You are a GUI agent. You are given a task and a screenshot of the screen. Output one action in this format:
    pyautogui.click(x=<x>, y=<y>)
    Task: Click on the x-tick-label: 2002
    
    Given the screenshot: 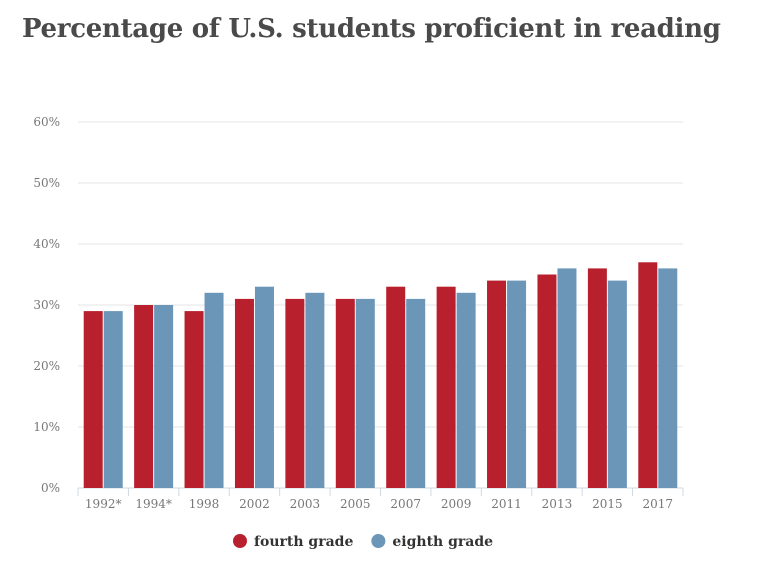 What is the action you would take?
    pyautogui.click(x=254, y=504)
    